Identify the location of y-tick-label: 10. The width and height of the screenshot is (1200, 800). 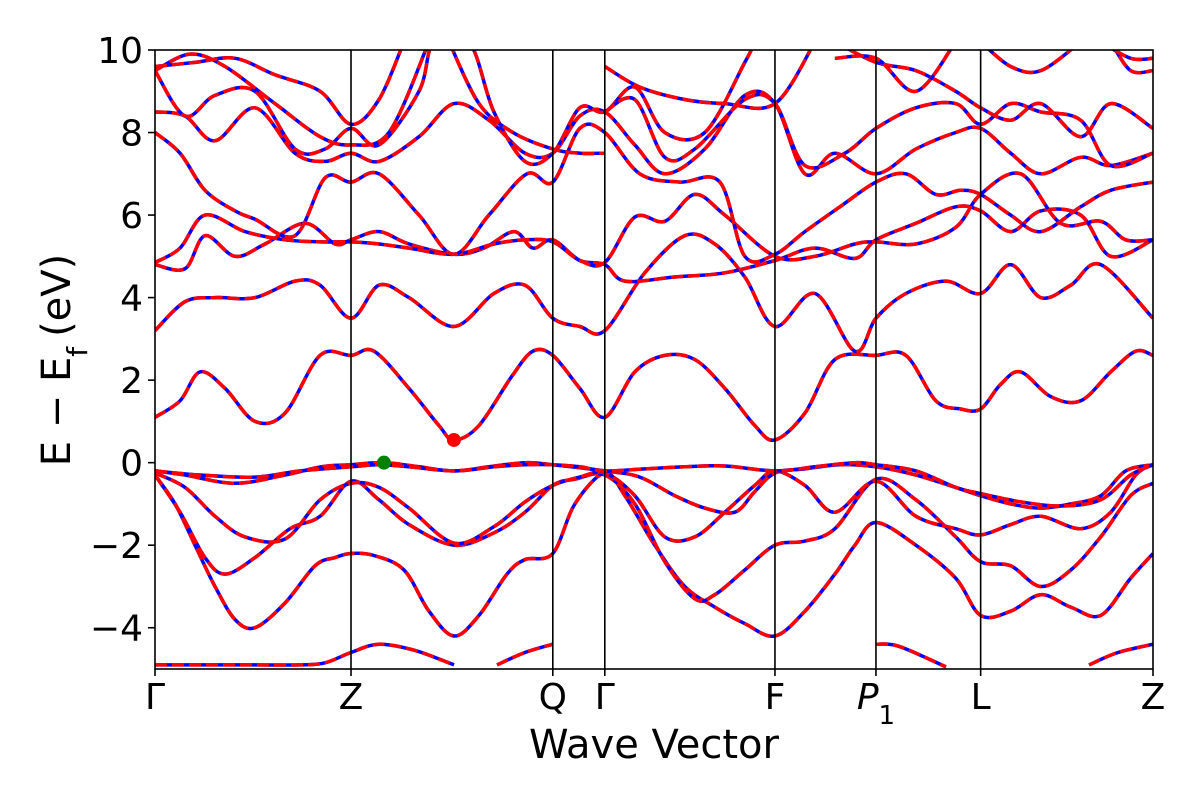
(120, 51).